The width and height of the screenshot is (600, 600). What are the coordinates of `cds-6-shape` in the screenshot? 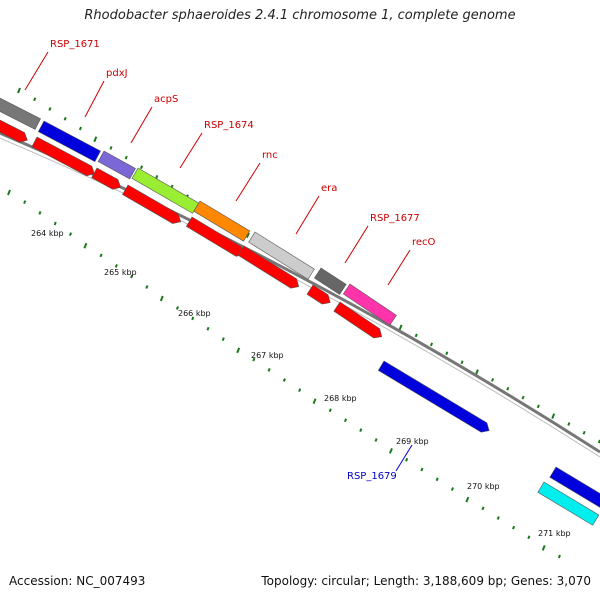 It's located at (268, 267).